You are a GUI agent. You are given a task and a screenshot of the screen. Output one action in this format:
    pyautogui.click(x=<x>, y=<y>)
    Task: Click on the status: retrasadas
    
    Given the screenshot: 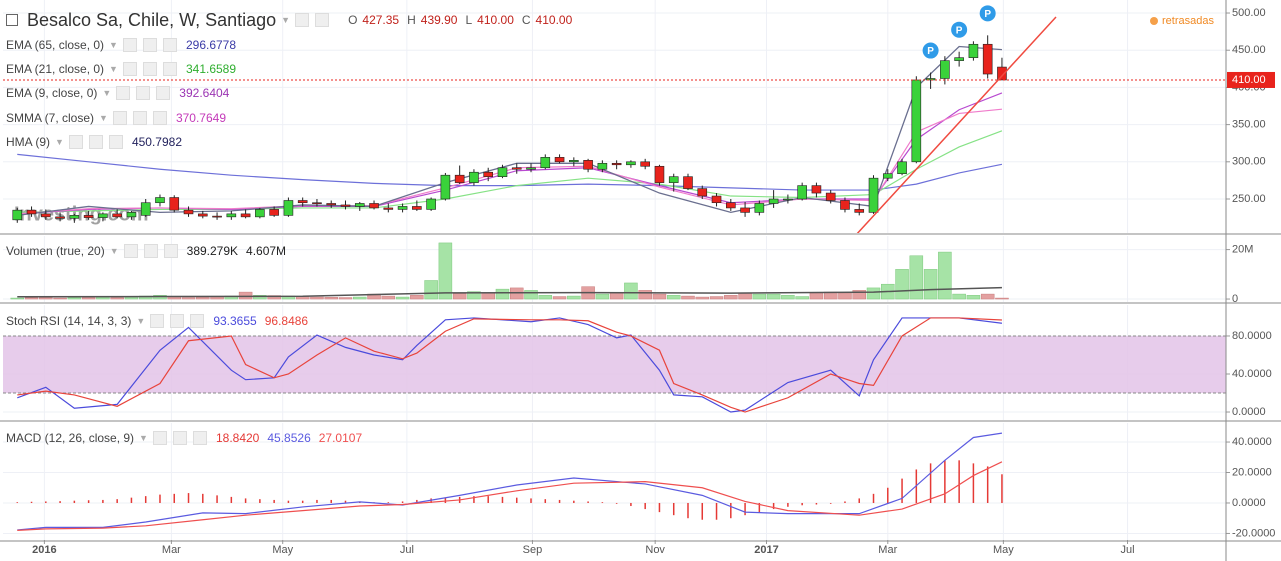 What is the action you would take?
    pyautogui.click(x=1182, y=21)
    